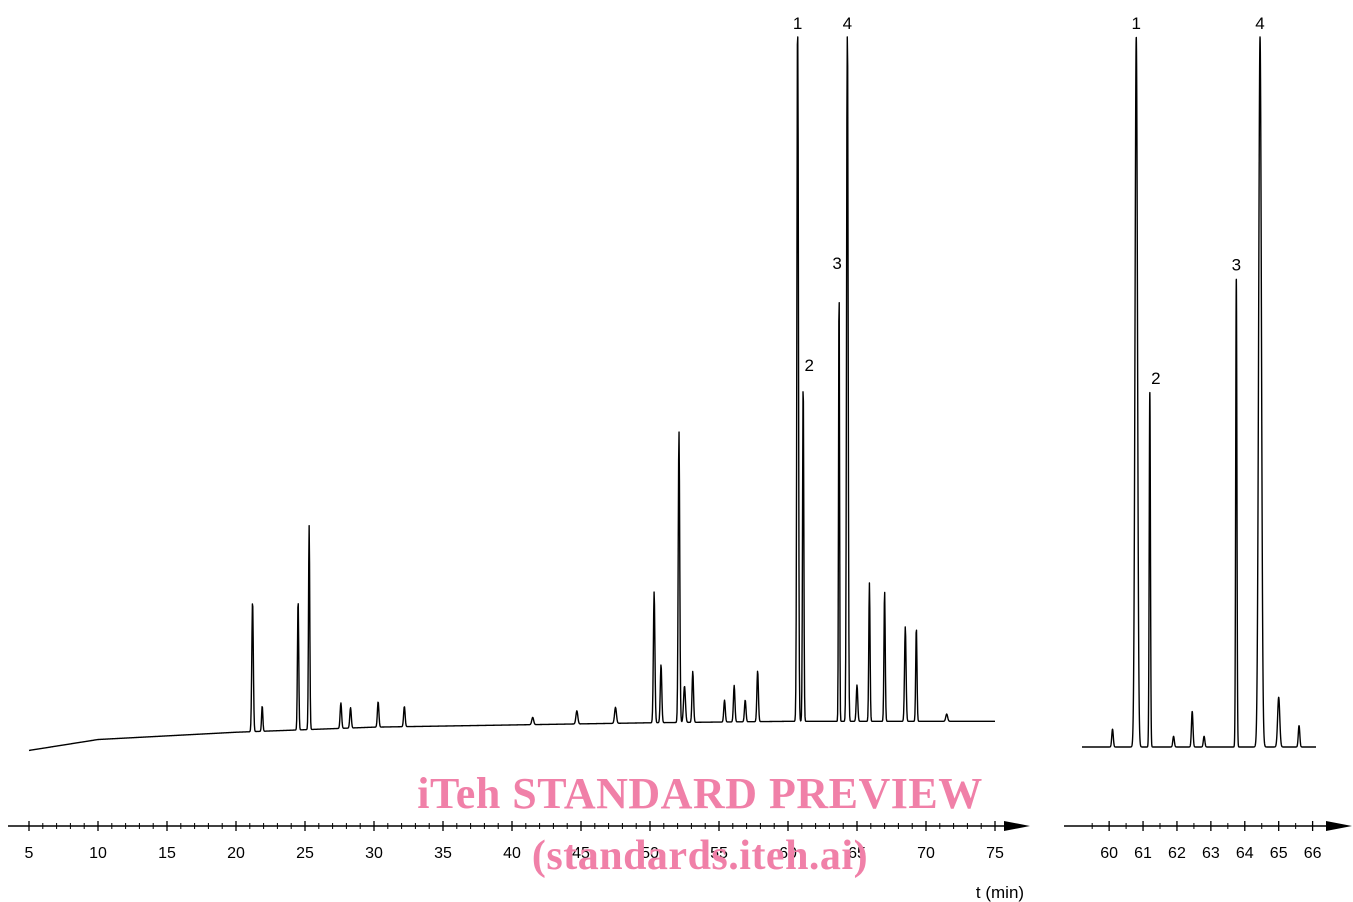 The image size is (1353, 902). What do you see at coordinates (1177, 853) in the screenshot?
I see `x-tick-label: 62` at bounding box center [1177, 853].